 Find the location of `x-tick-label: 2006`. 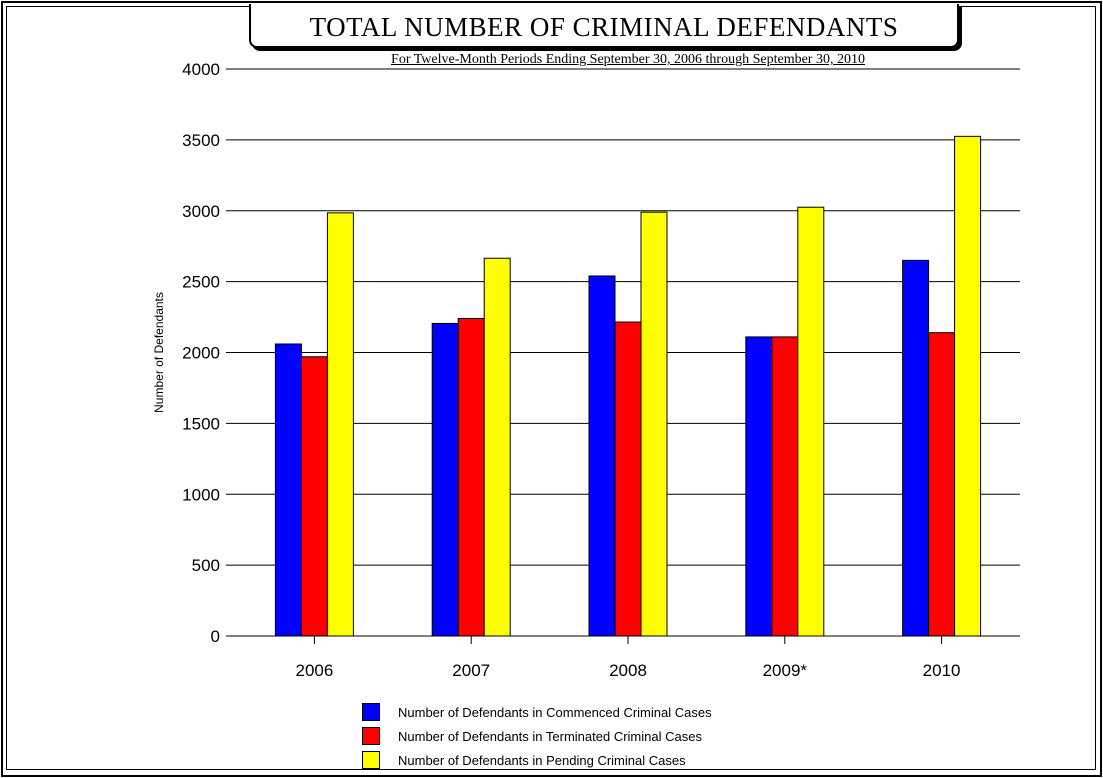

x-tick-label: 2006 is located at coordinates (314, 670).